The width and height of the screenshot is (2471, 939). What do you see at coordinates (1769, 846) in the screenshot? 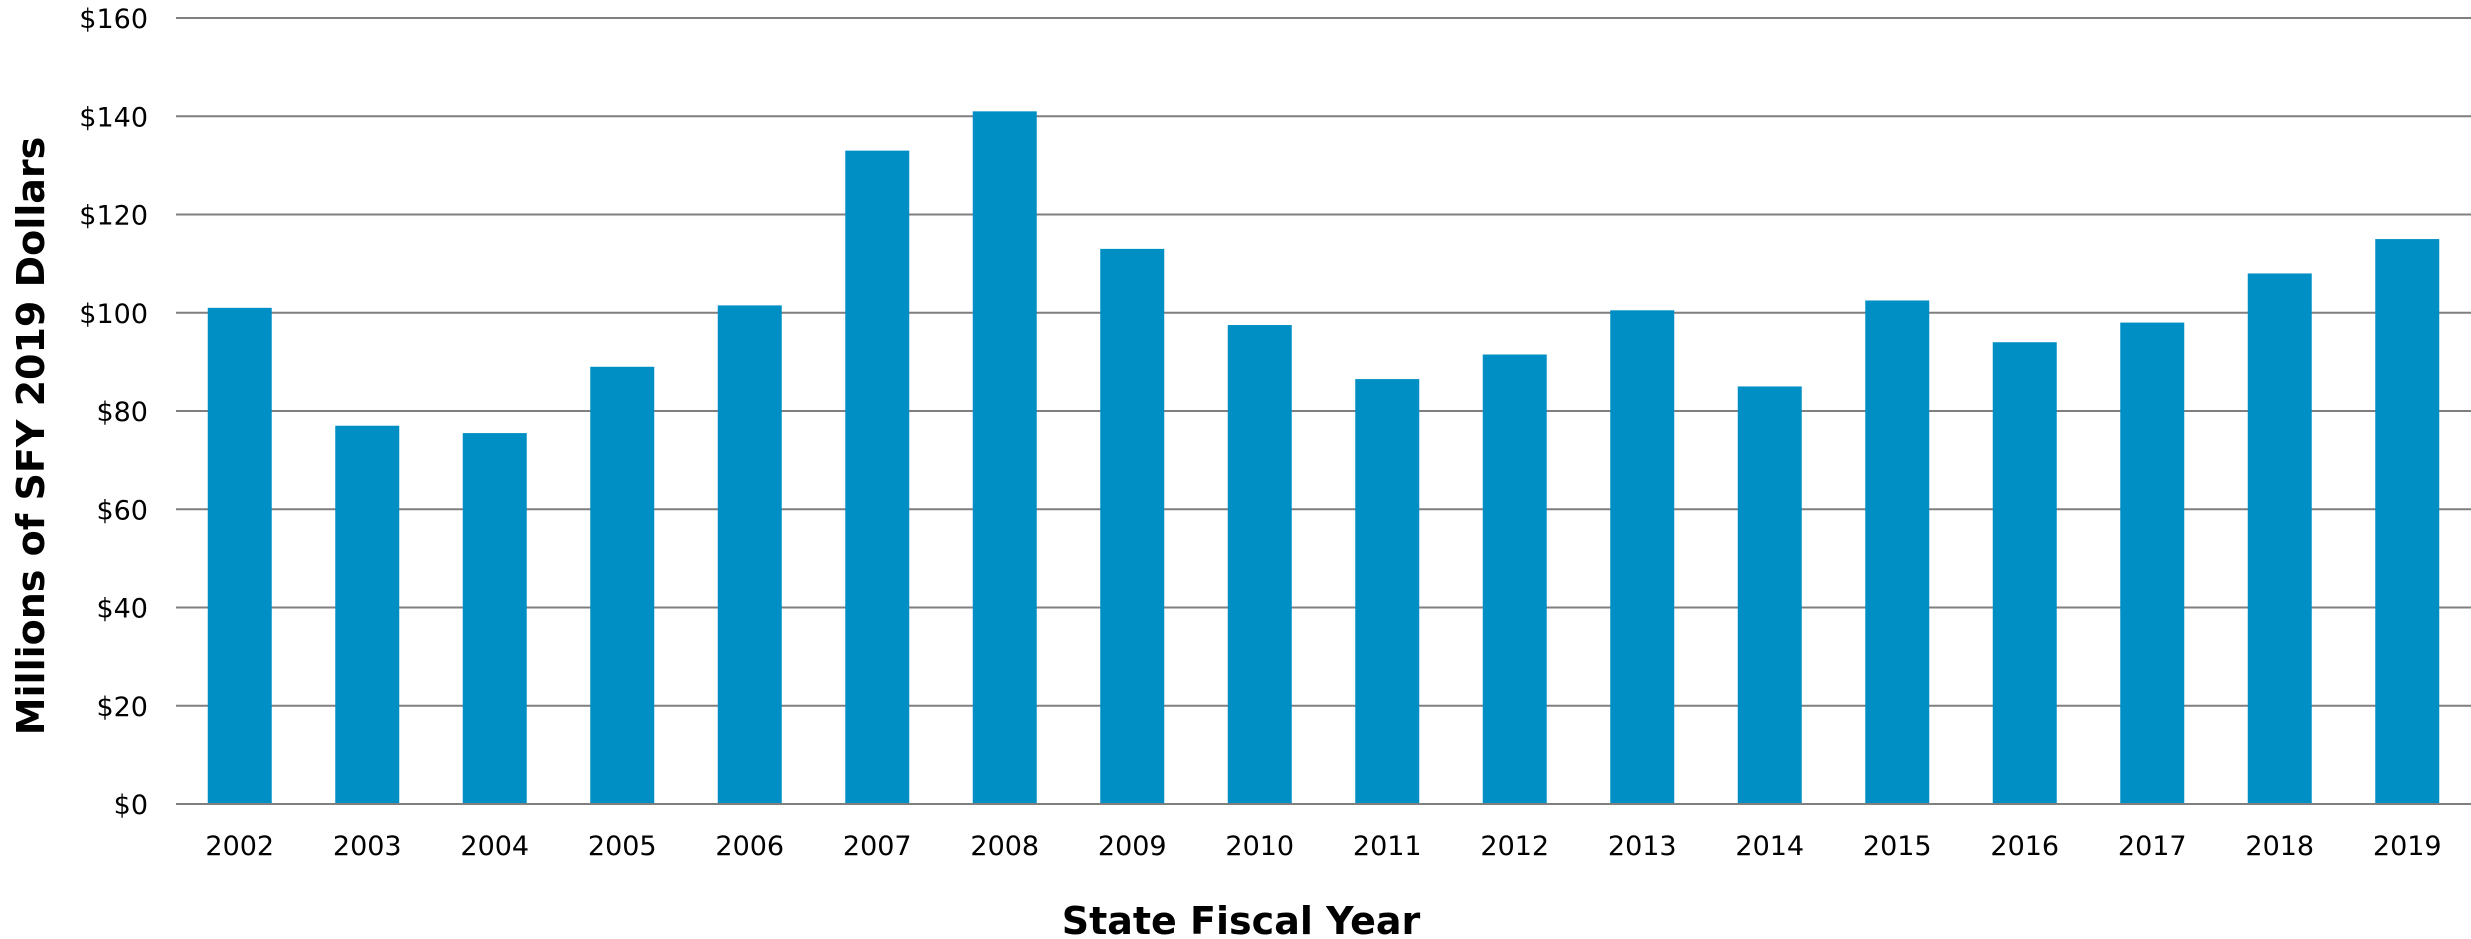
I see `x-tick-label: 2014` at bounding box center [1769, 846].